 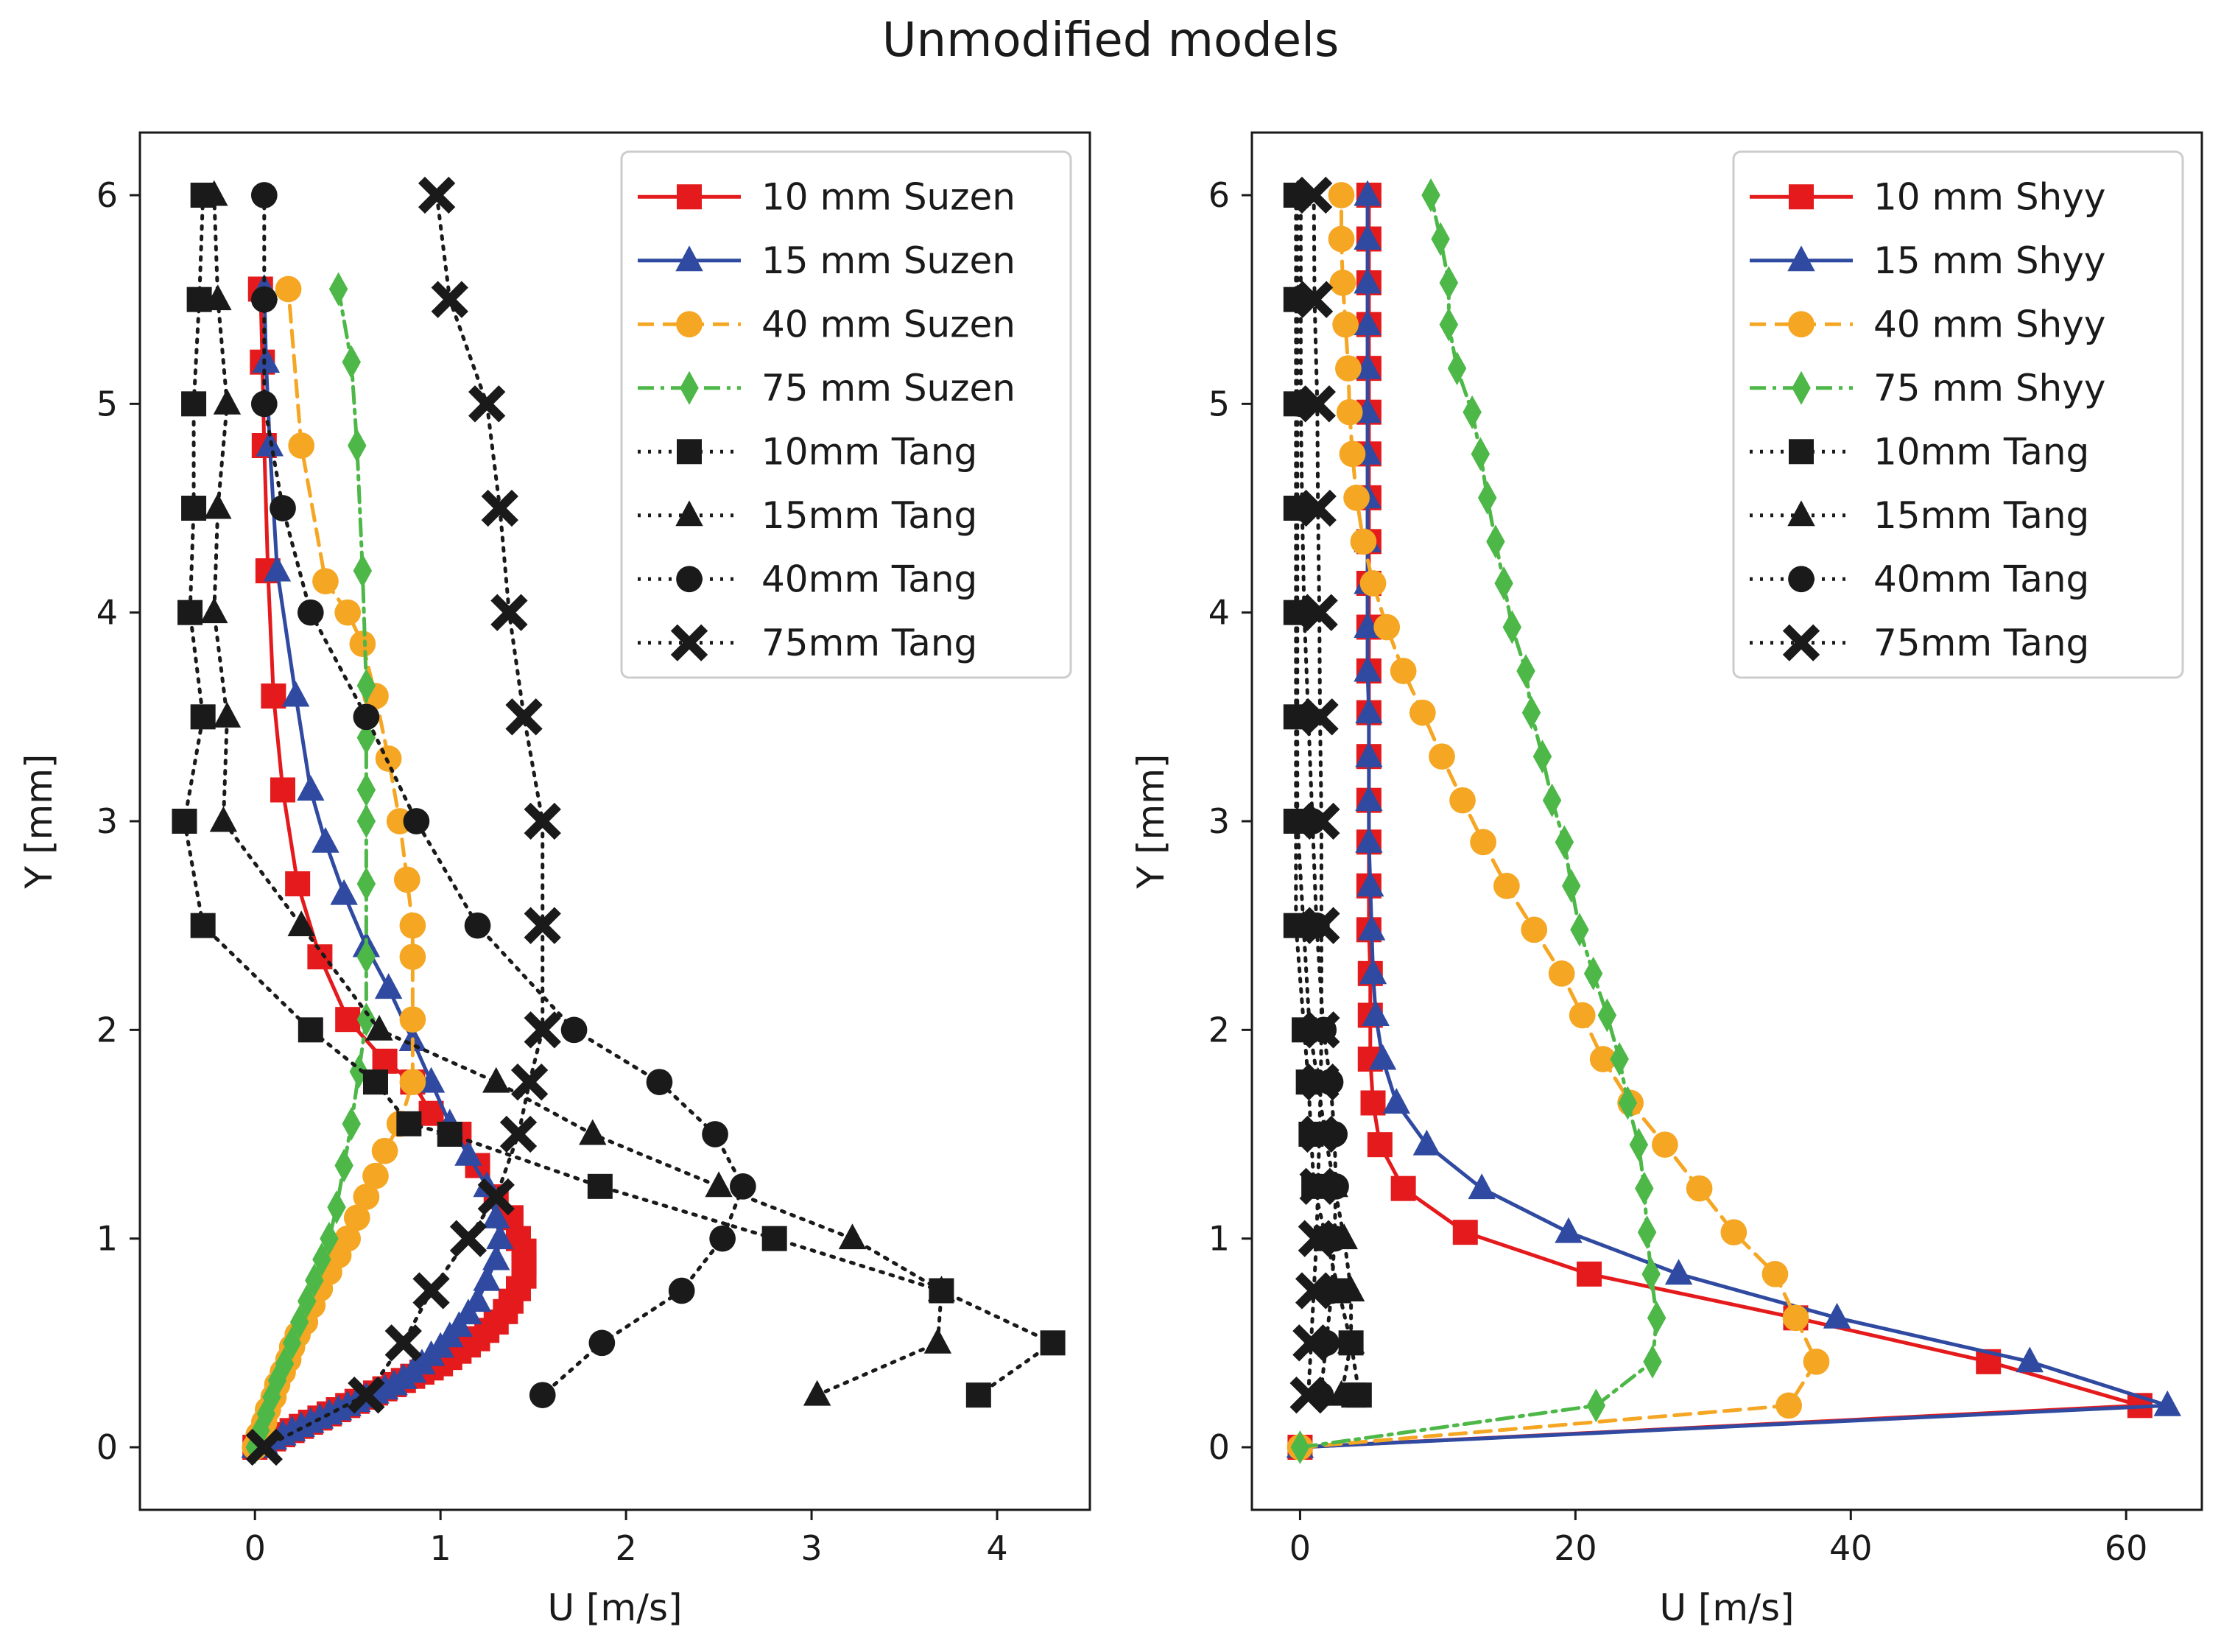 I want to click on panel-right-series-10-mm-shyy-point, so click(x=1590, y=1274).